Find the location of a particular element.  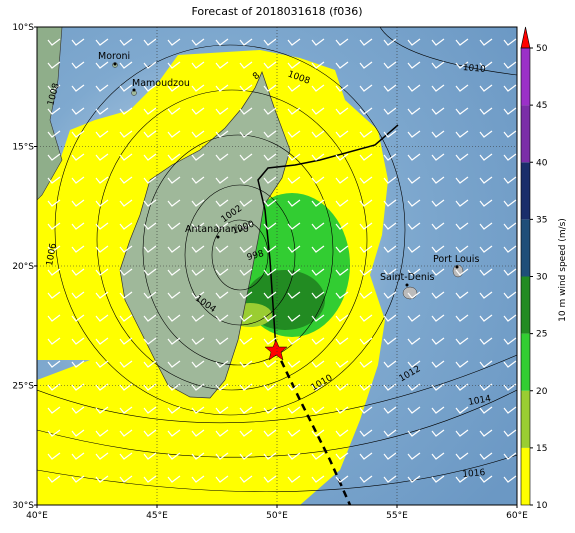

isobar-label: 1016 is located at coordinates (474, 474).